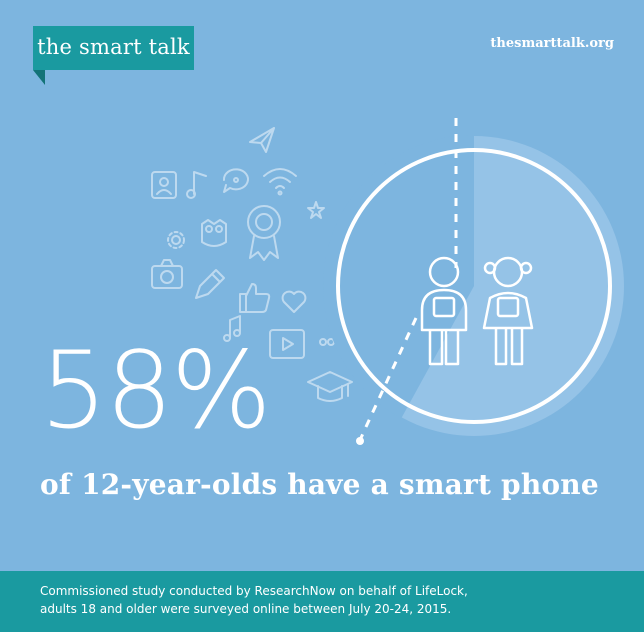 Image resolution: width=644 pixels, height=632 pixels. What do you see at coordinates (164, 185) in the screenshot?
I see `contact-icon` at bounding box center [164, 185].